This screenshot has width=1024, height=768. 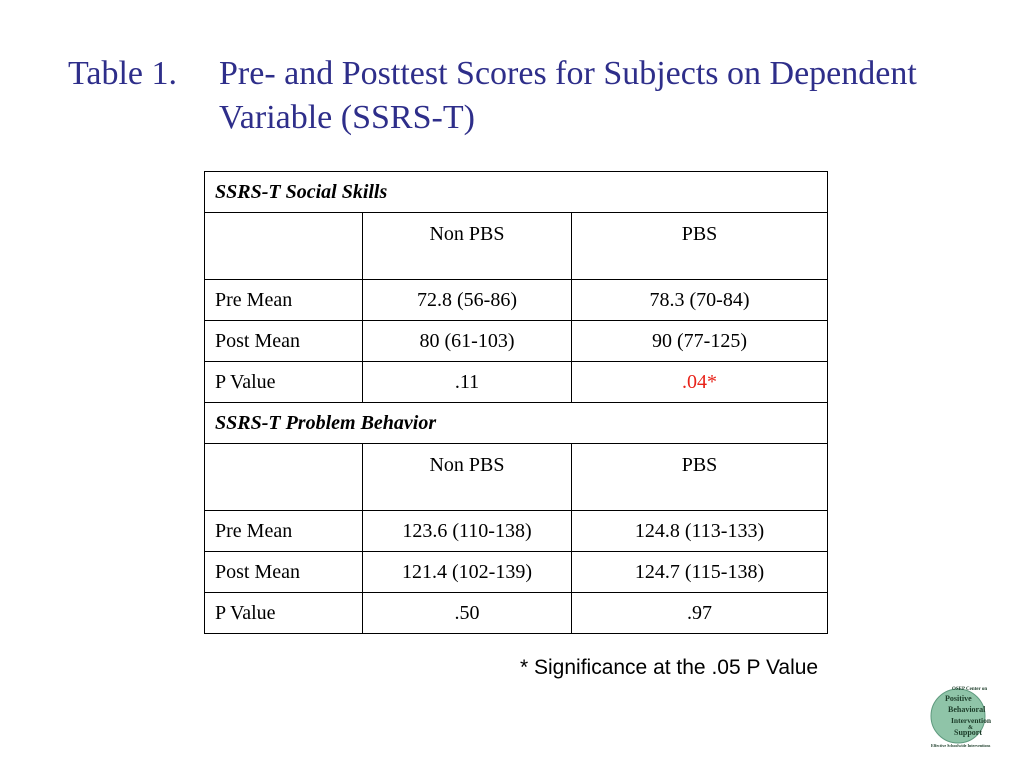 I want to click on table-row: Pre Mean 72.8 (56-86) 78.3 (70-84), so click(x=516, y=300).